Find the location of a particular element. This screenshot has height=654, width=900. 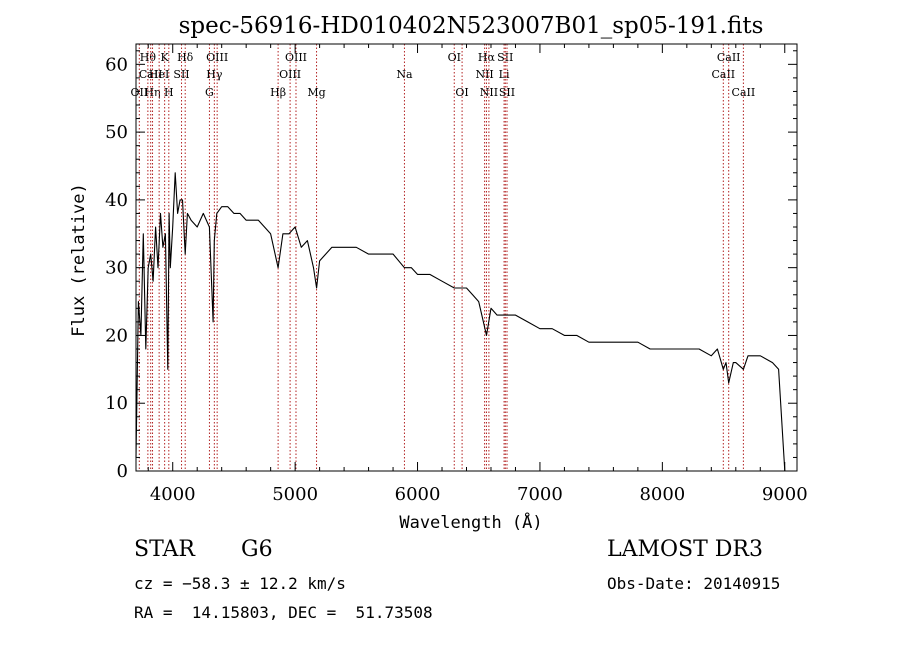

line-marker-label: Na is located at coordinates (404, 74).